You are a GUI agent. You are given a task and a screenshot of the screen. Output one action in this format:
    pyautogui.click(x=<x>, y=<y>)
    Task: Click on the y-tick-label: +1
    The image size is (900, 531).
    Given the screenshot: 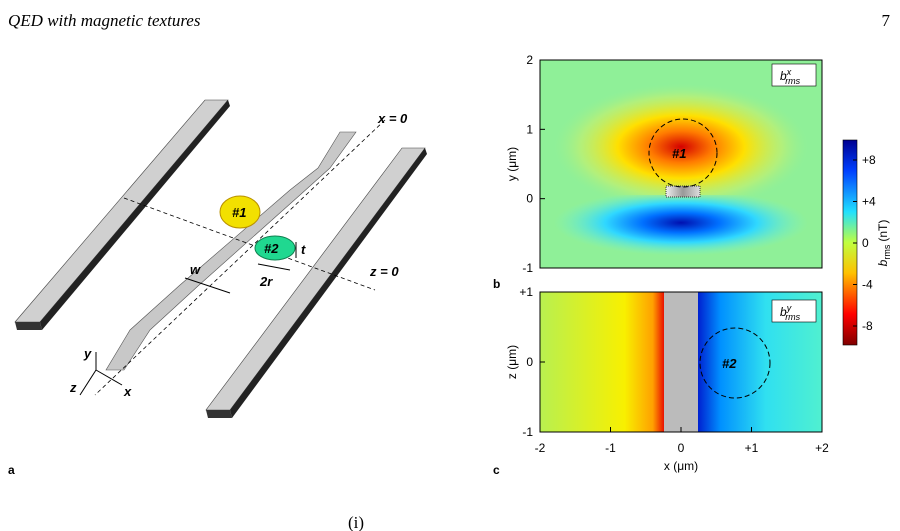 What is the action you would take?
    pyautogui.click(x=526, y=292)
    